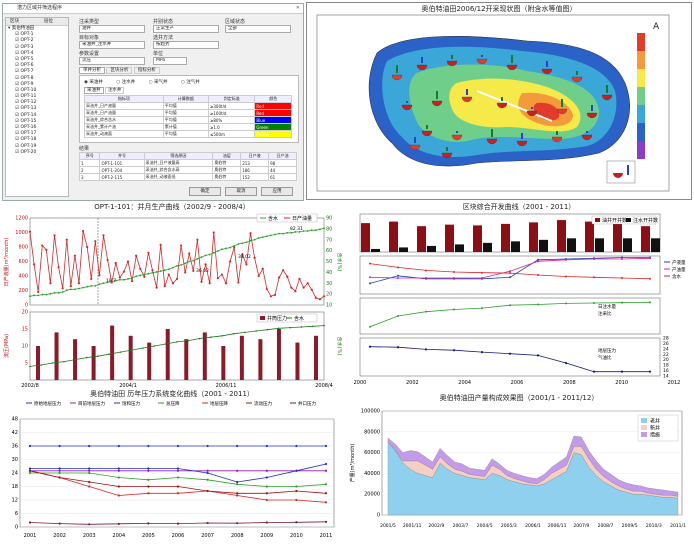  What do you see at coordinates (412, 383) in the screenshot?
I see `x-tick-label: 2002` at bounding box center [412, 383].